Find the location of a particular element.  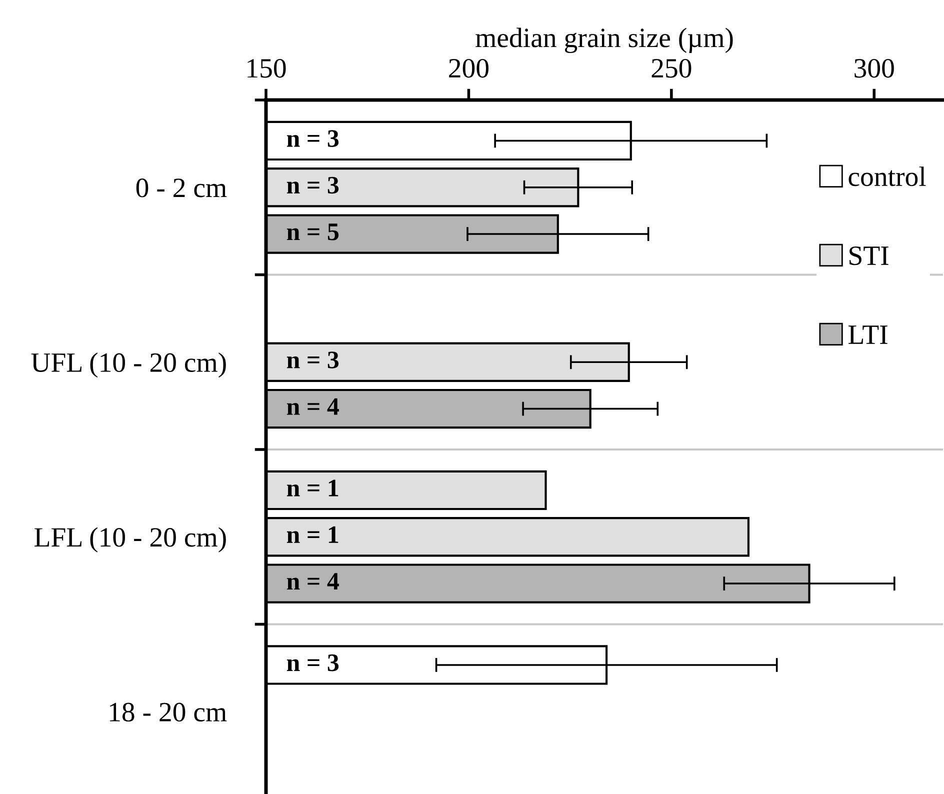

x-tick-label: 150 is located at coordinates (267, 68).